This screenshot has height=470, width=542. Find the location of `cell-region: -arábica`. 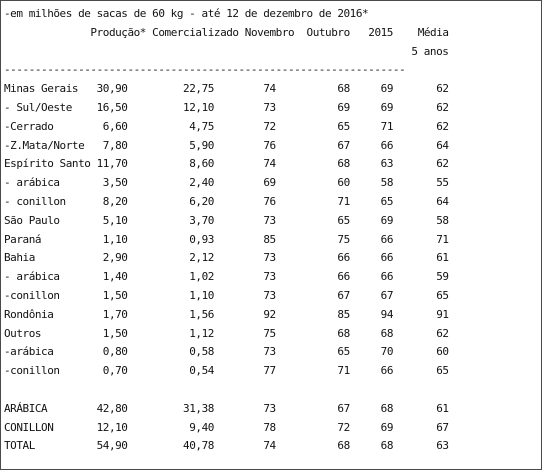

cell-region: -arábica is located at coordinates (29, 352).